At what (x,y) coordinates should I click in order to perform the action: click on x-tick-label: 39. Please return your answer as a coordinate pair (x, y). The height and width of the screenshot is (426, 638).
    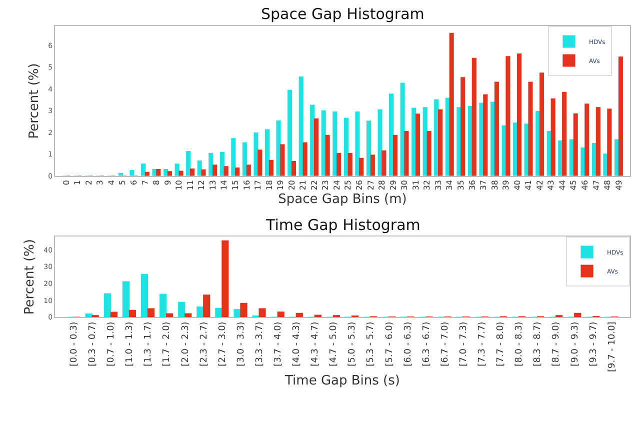
    Looking at the image, I should click on (506, 185).